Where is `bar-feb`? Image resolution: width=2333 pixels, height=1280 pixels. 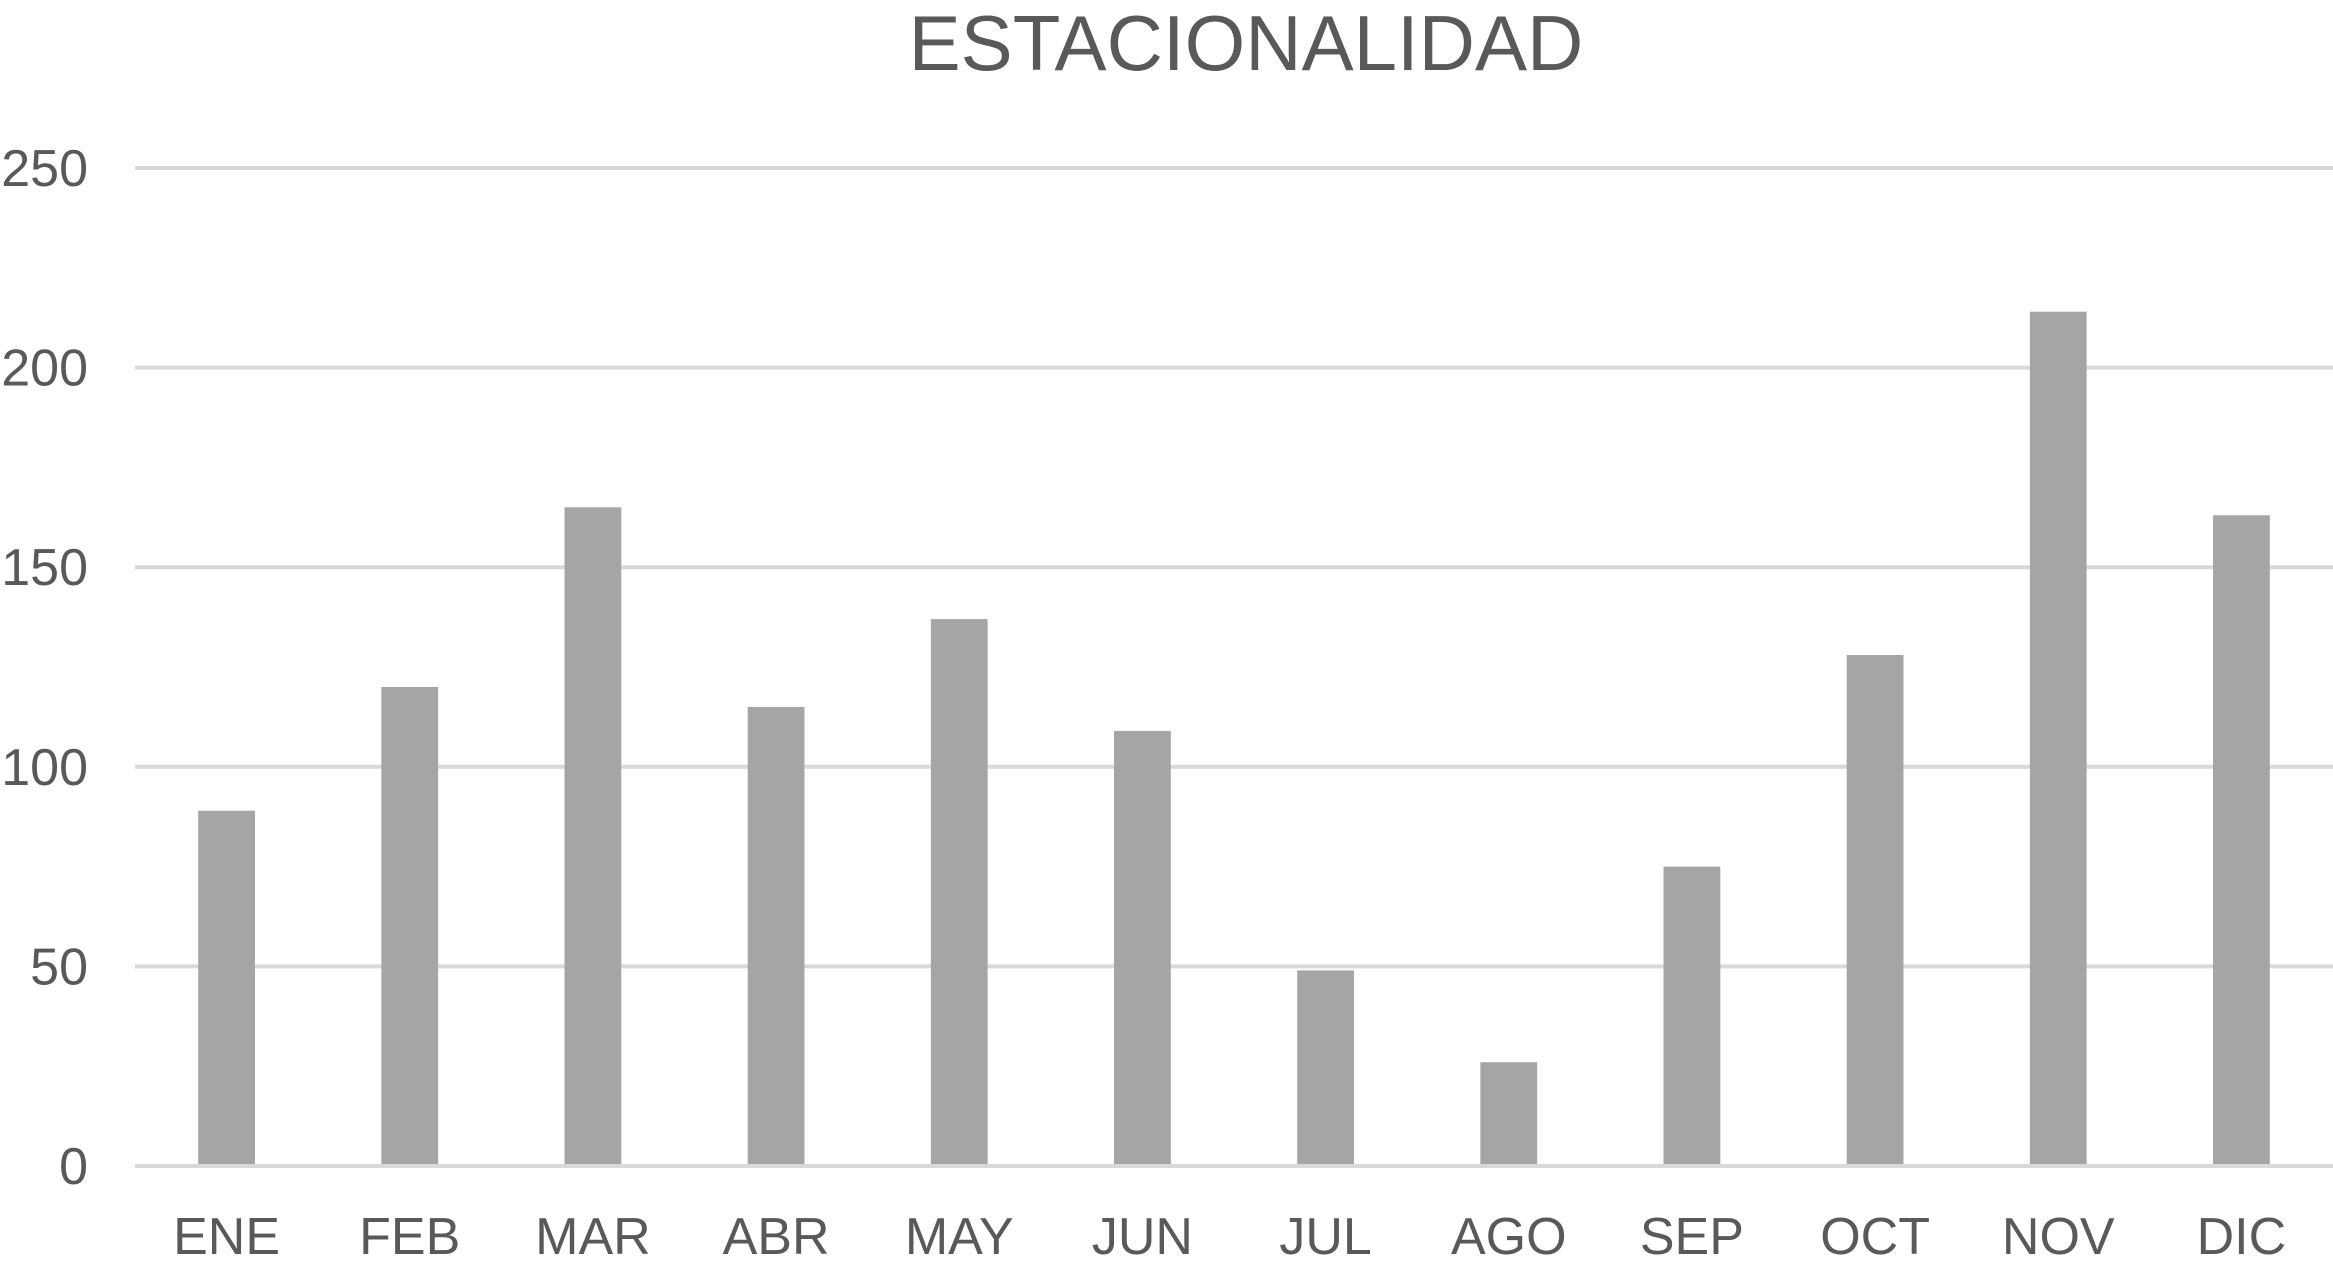 bar-feb is located at coordinates (410, 926).